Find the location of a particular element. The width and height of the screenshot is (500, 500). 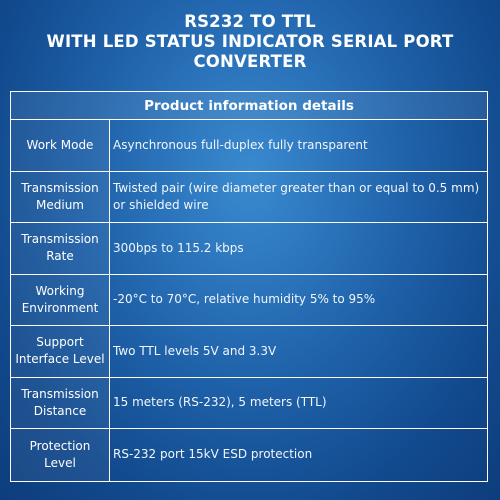

row-label: Working Environment is located at coordinates (60, 299).